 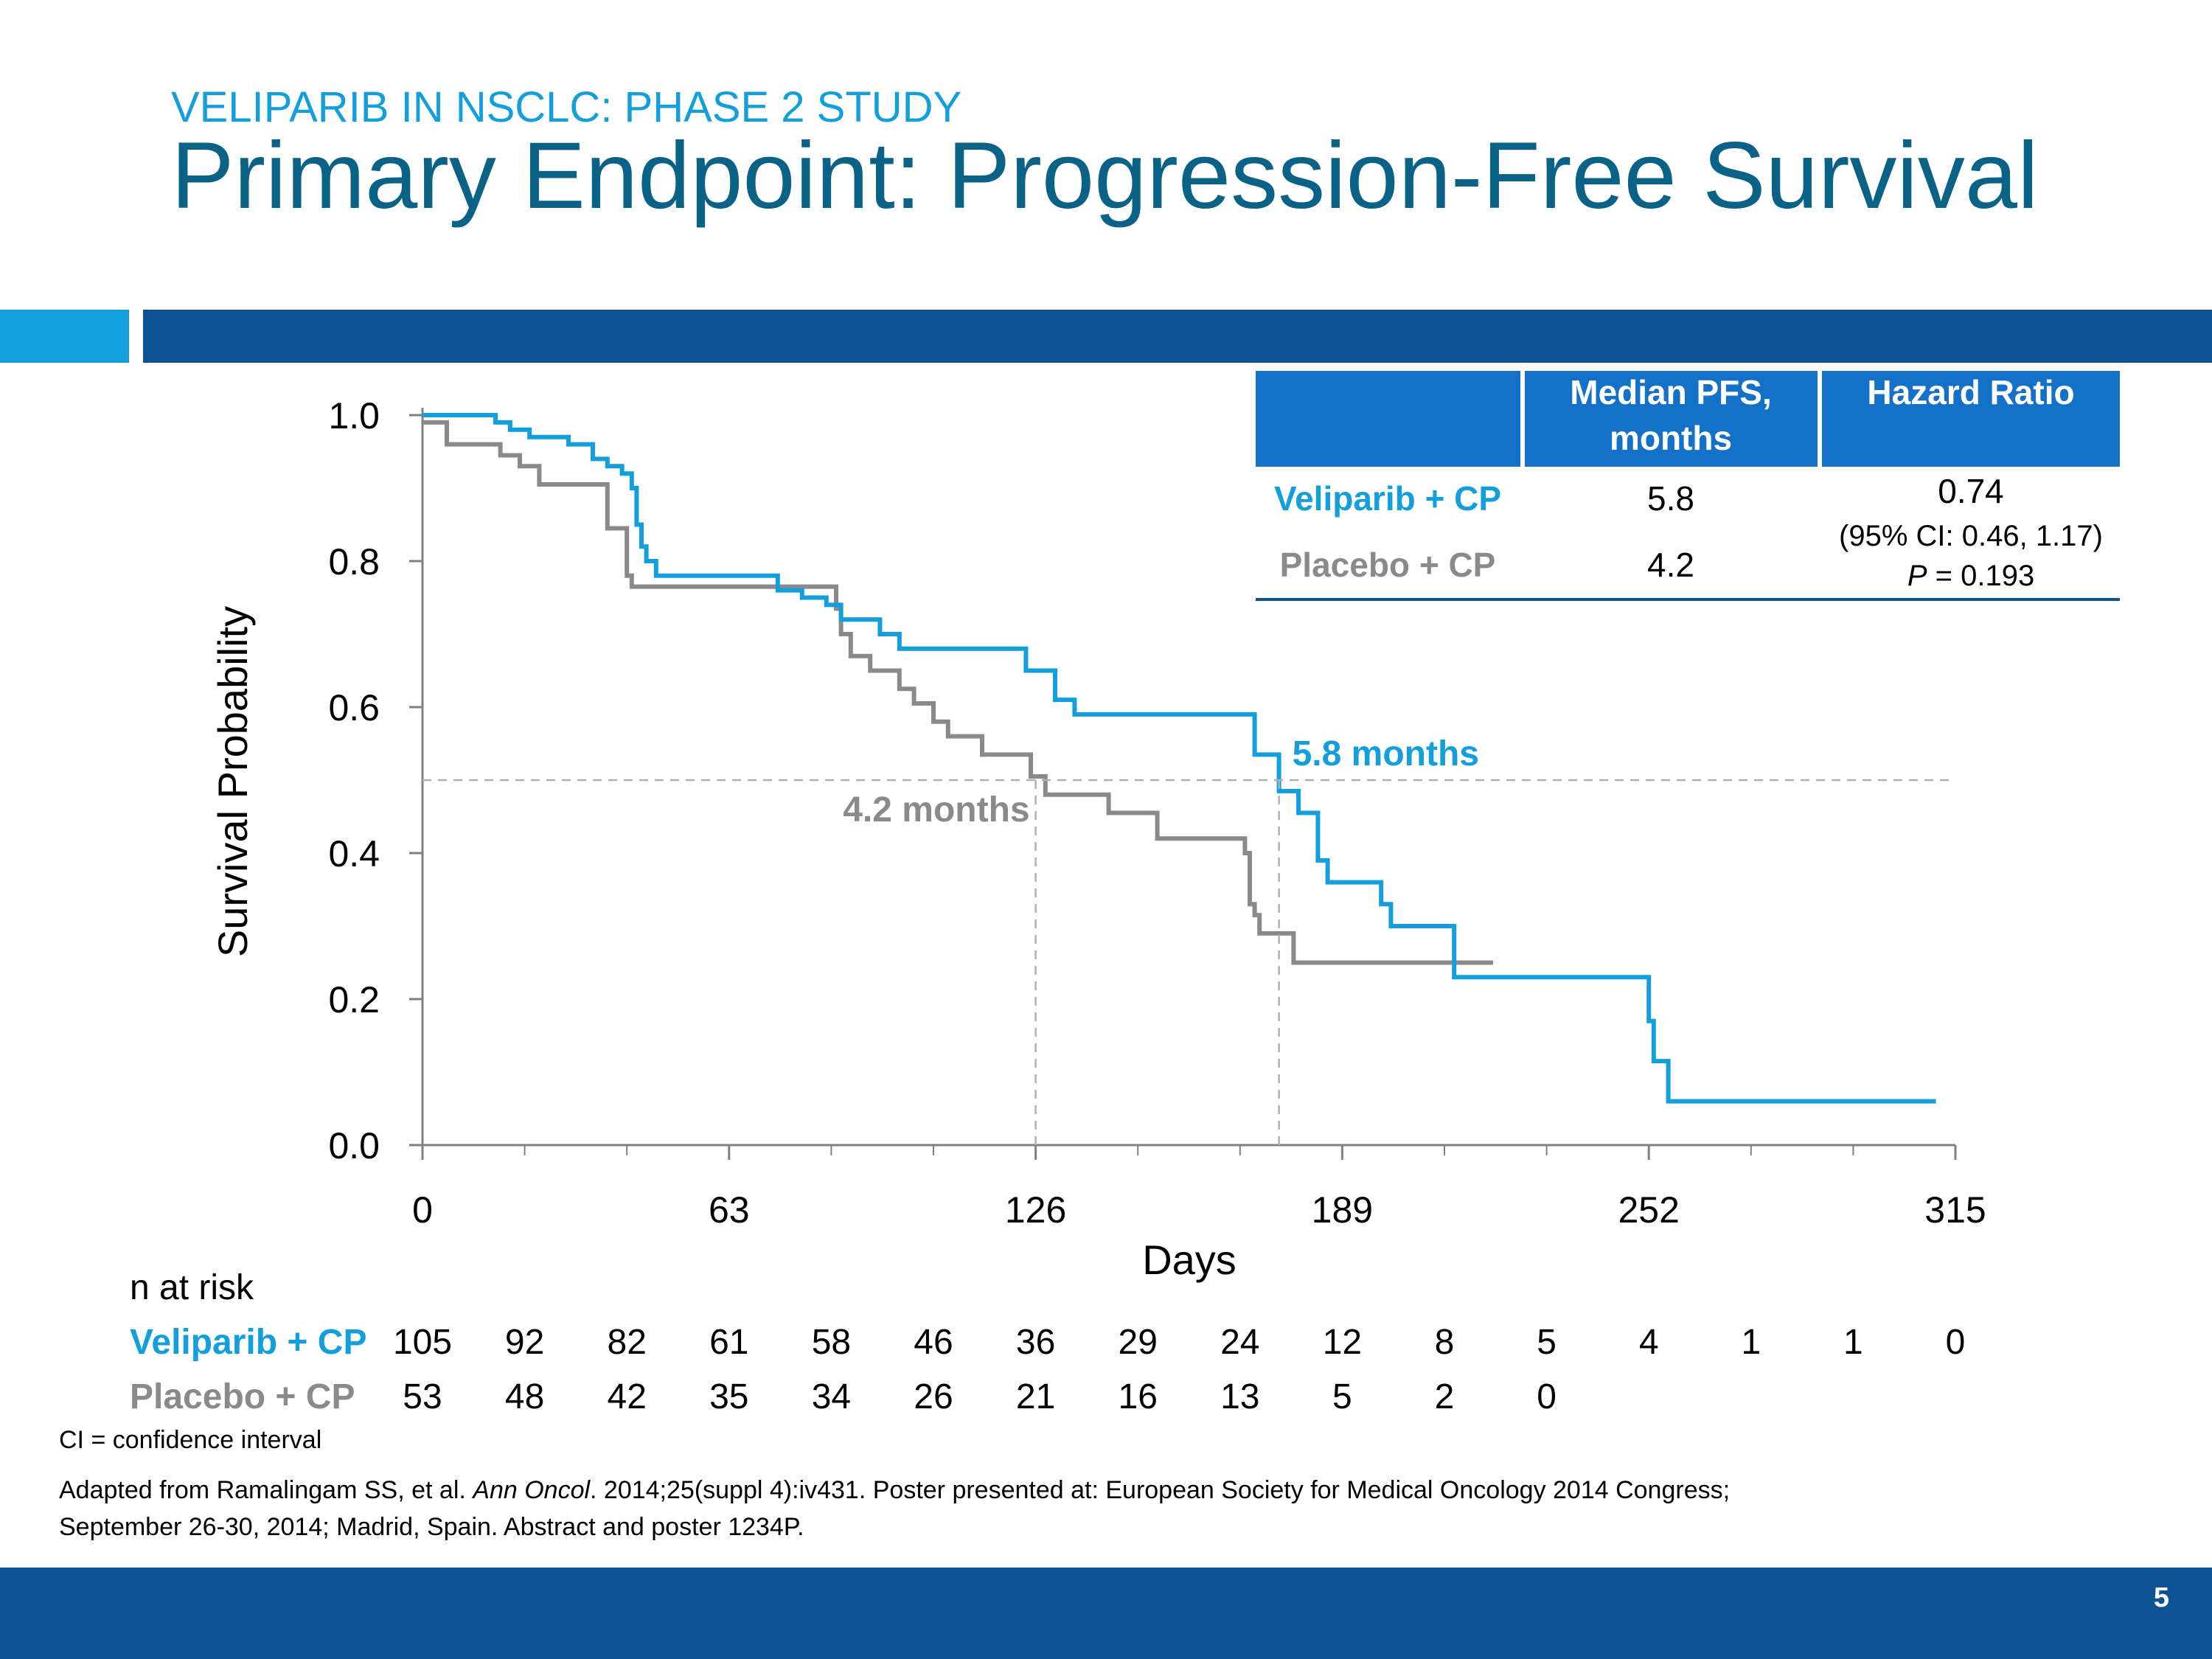 What do you see at coordinates (422, 1396) in the screenshot?
I see `risk-value: 53` at bounding box center [422, 1396].